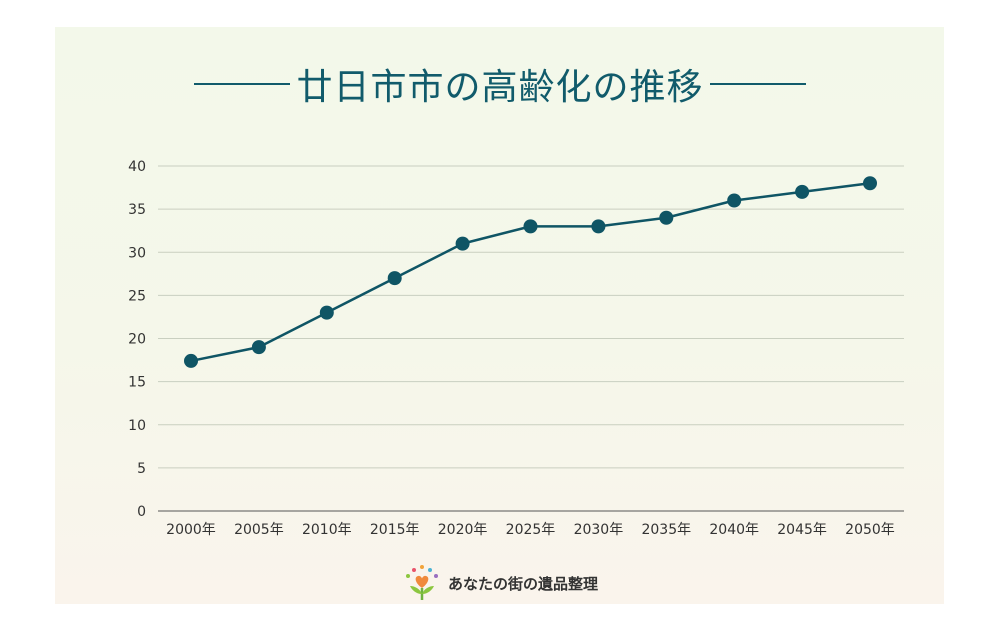 The width and height of the screenshot is (1000, 620). What do you see at coordinates (137, 210) in the screenshot?
I see `y-tick-label: 35` at bounding box center [137, 210].